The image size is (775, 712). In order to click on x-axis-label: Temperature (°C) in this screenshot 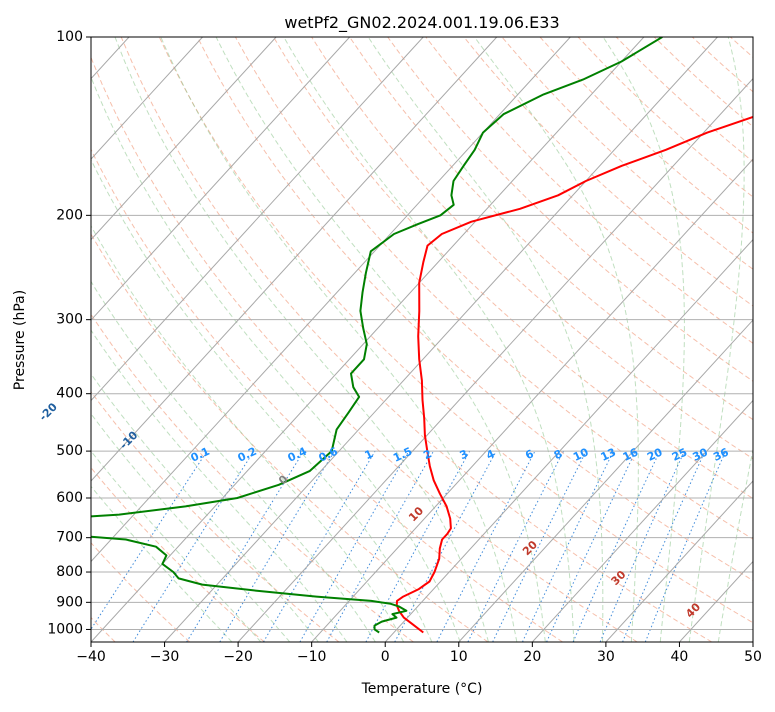, I will do `click(422, 689)`.